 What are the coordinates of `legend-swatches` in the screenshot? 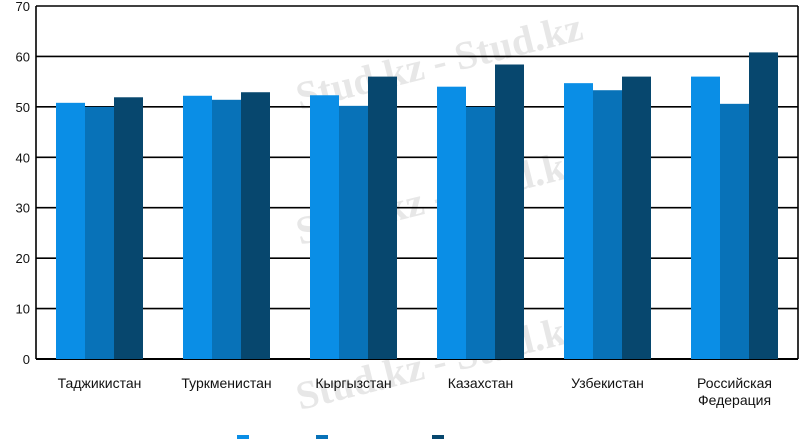 It's located at (340, 437).